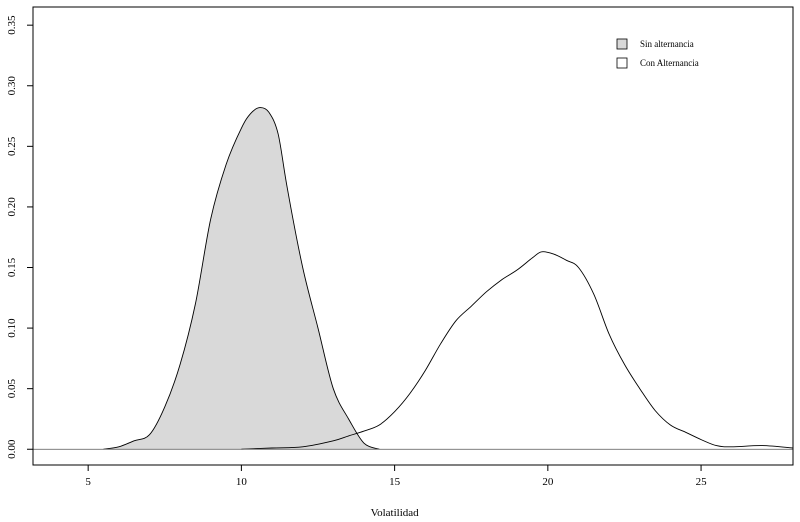 This screenshot has width=800, height=522. Describe the element at coordinates (395, 513) in the screenshot. I see `x-axis-title: Volatilidad` at that location.